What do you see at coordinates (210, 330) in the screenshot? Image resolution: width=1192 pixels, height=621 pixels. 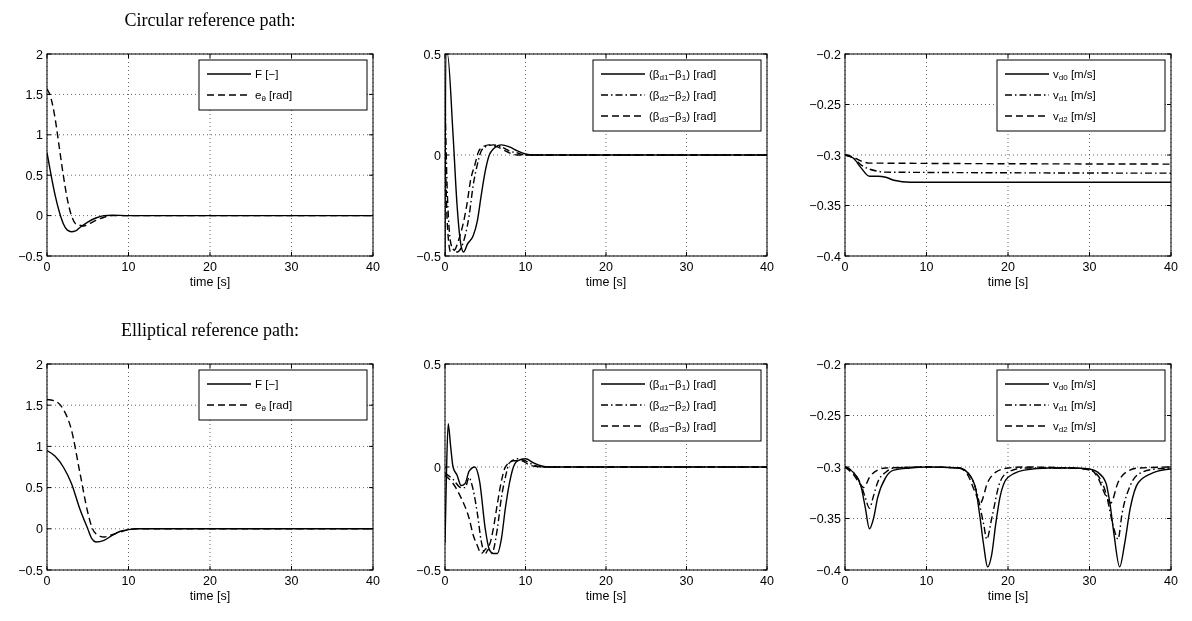 I see `chart-title: Elliptical reference path:` at bounding box center [210, 330].